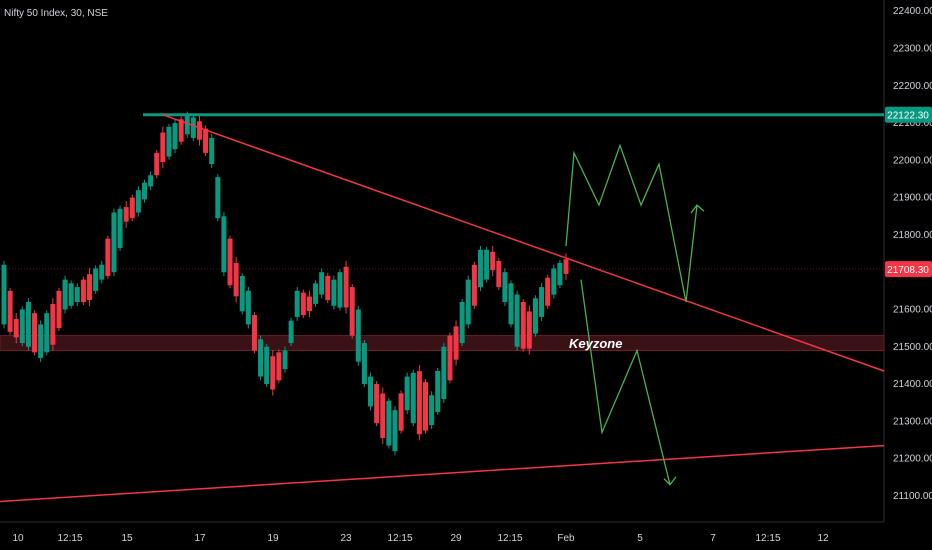  I want to click on price-badges: 22122.30 21708.30, so click(908, 192).